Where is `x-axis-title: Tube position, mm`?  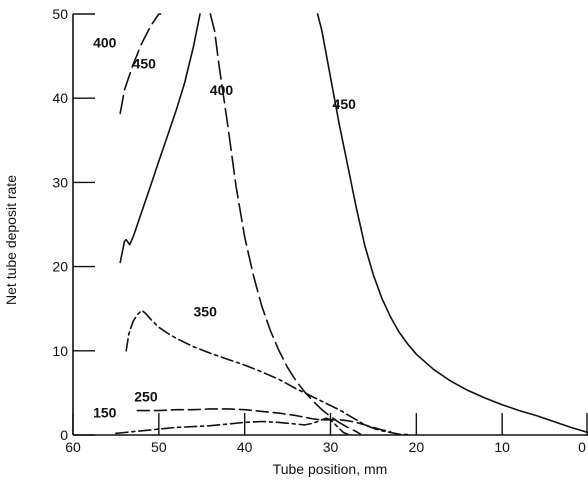 x-axis-title: Tube position, mm is located at coordinates (330, 469).